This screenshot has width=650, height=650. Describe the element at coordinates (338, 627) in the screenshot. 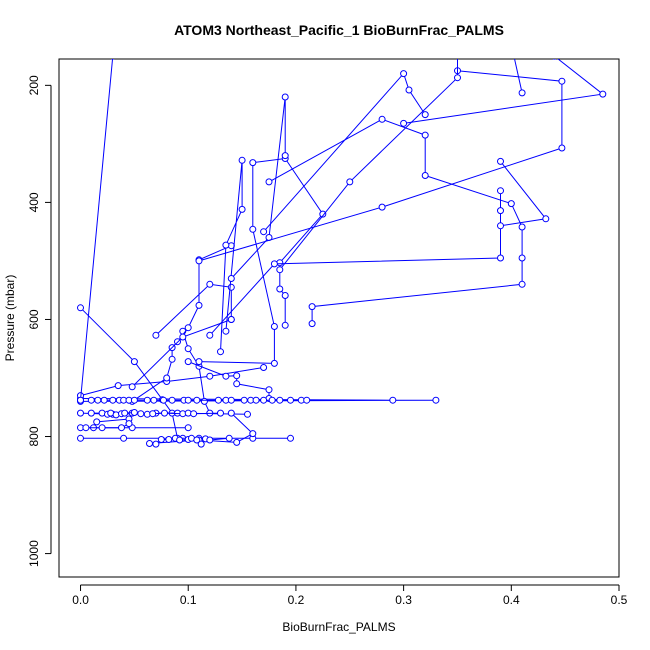

I see `x-axis-label: BioBurnFrac_PALMS` at that location.